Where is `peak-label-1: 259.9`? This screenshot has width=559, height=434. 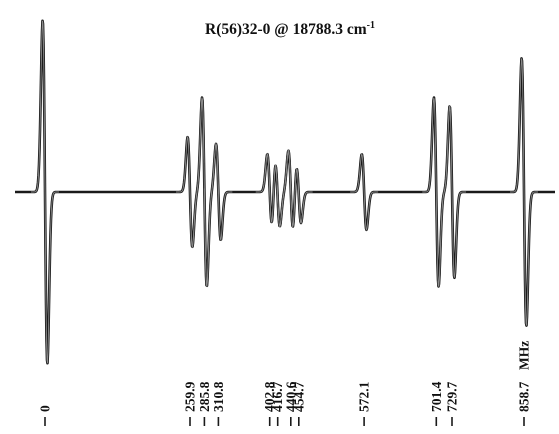 peak-label-1: 259.9 is located at coordinates (190, 396).